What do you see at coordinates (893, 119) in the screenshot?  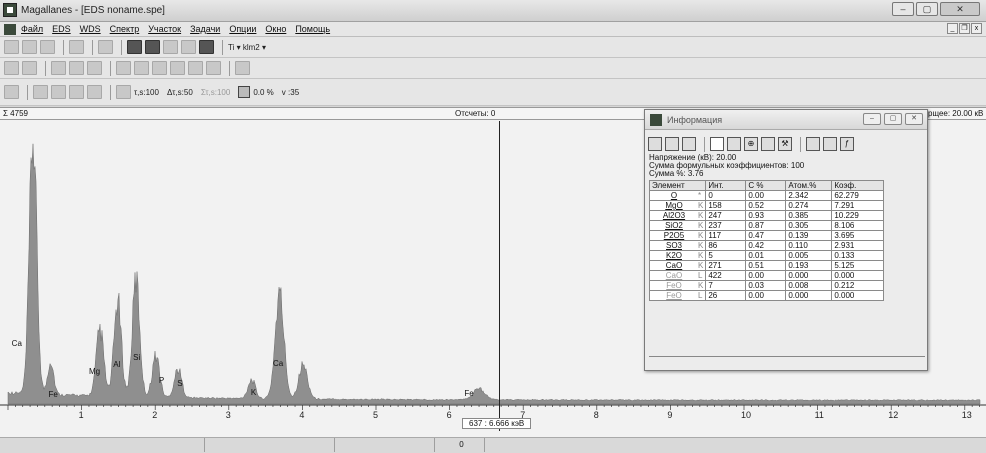 I see `info-maximize-button: ▢` at bounding box center [893, 119].